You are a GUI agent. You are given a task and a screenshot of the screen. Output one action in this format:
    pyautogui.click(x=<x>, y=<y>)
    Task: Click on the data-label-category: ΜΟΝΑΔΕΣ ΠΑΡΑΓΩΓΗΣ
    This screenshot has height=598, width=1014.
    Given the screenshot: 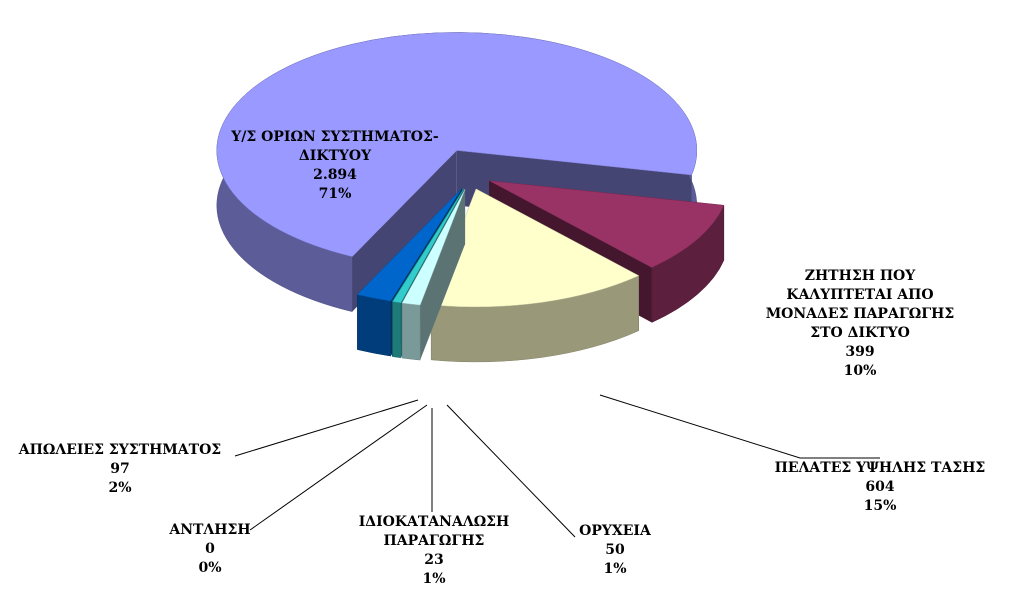 What is the action you would take?
    pyautogui.click(x=860, y=314)
    